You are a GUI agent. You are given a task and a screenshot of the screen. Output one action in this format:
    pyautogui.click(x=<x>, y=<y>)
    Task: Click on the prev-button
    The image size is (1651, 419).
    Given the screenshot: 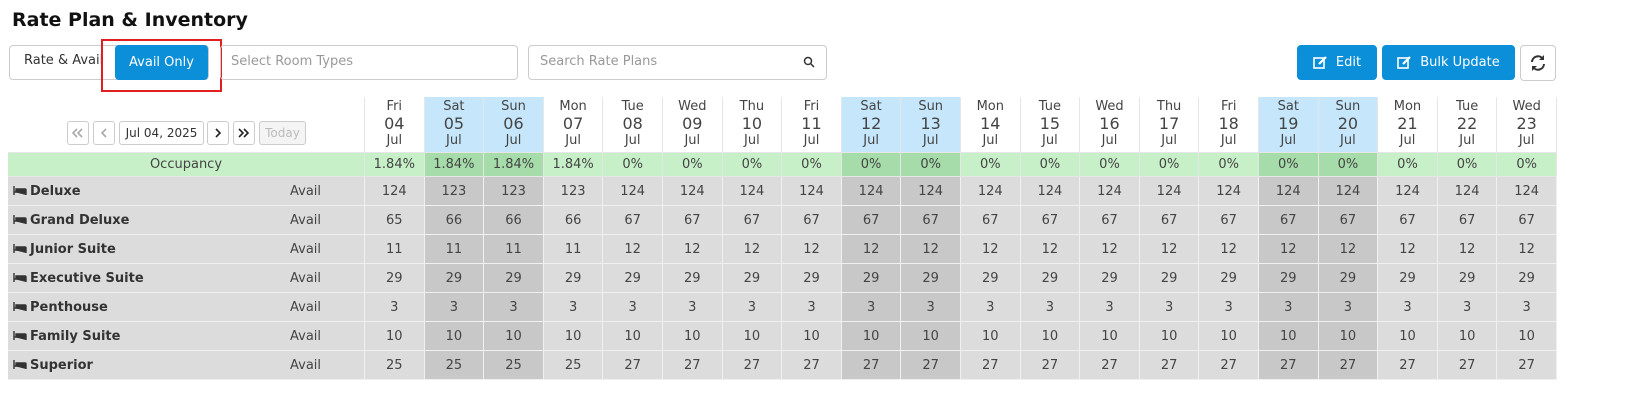 What is the action you would take?
    pyautogui.click(x=104, y=133)
    